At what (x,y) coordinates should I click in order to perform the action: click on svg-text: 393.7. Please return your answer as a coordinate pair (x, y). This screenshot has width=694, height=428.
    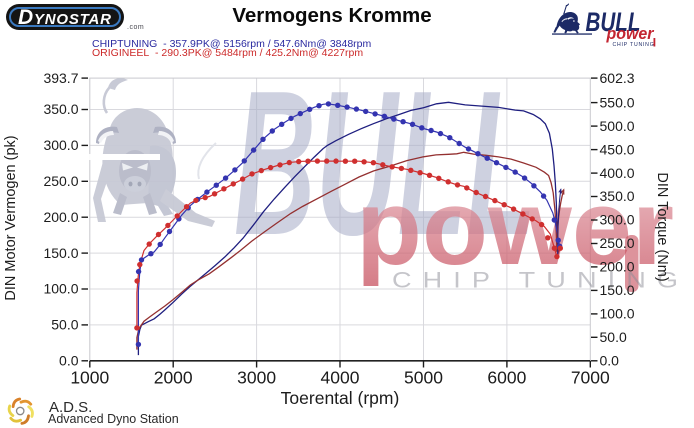
    Looking at the image, I should click on (60, 78).